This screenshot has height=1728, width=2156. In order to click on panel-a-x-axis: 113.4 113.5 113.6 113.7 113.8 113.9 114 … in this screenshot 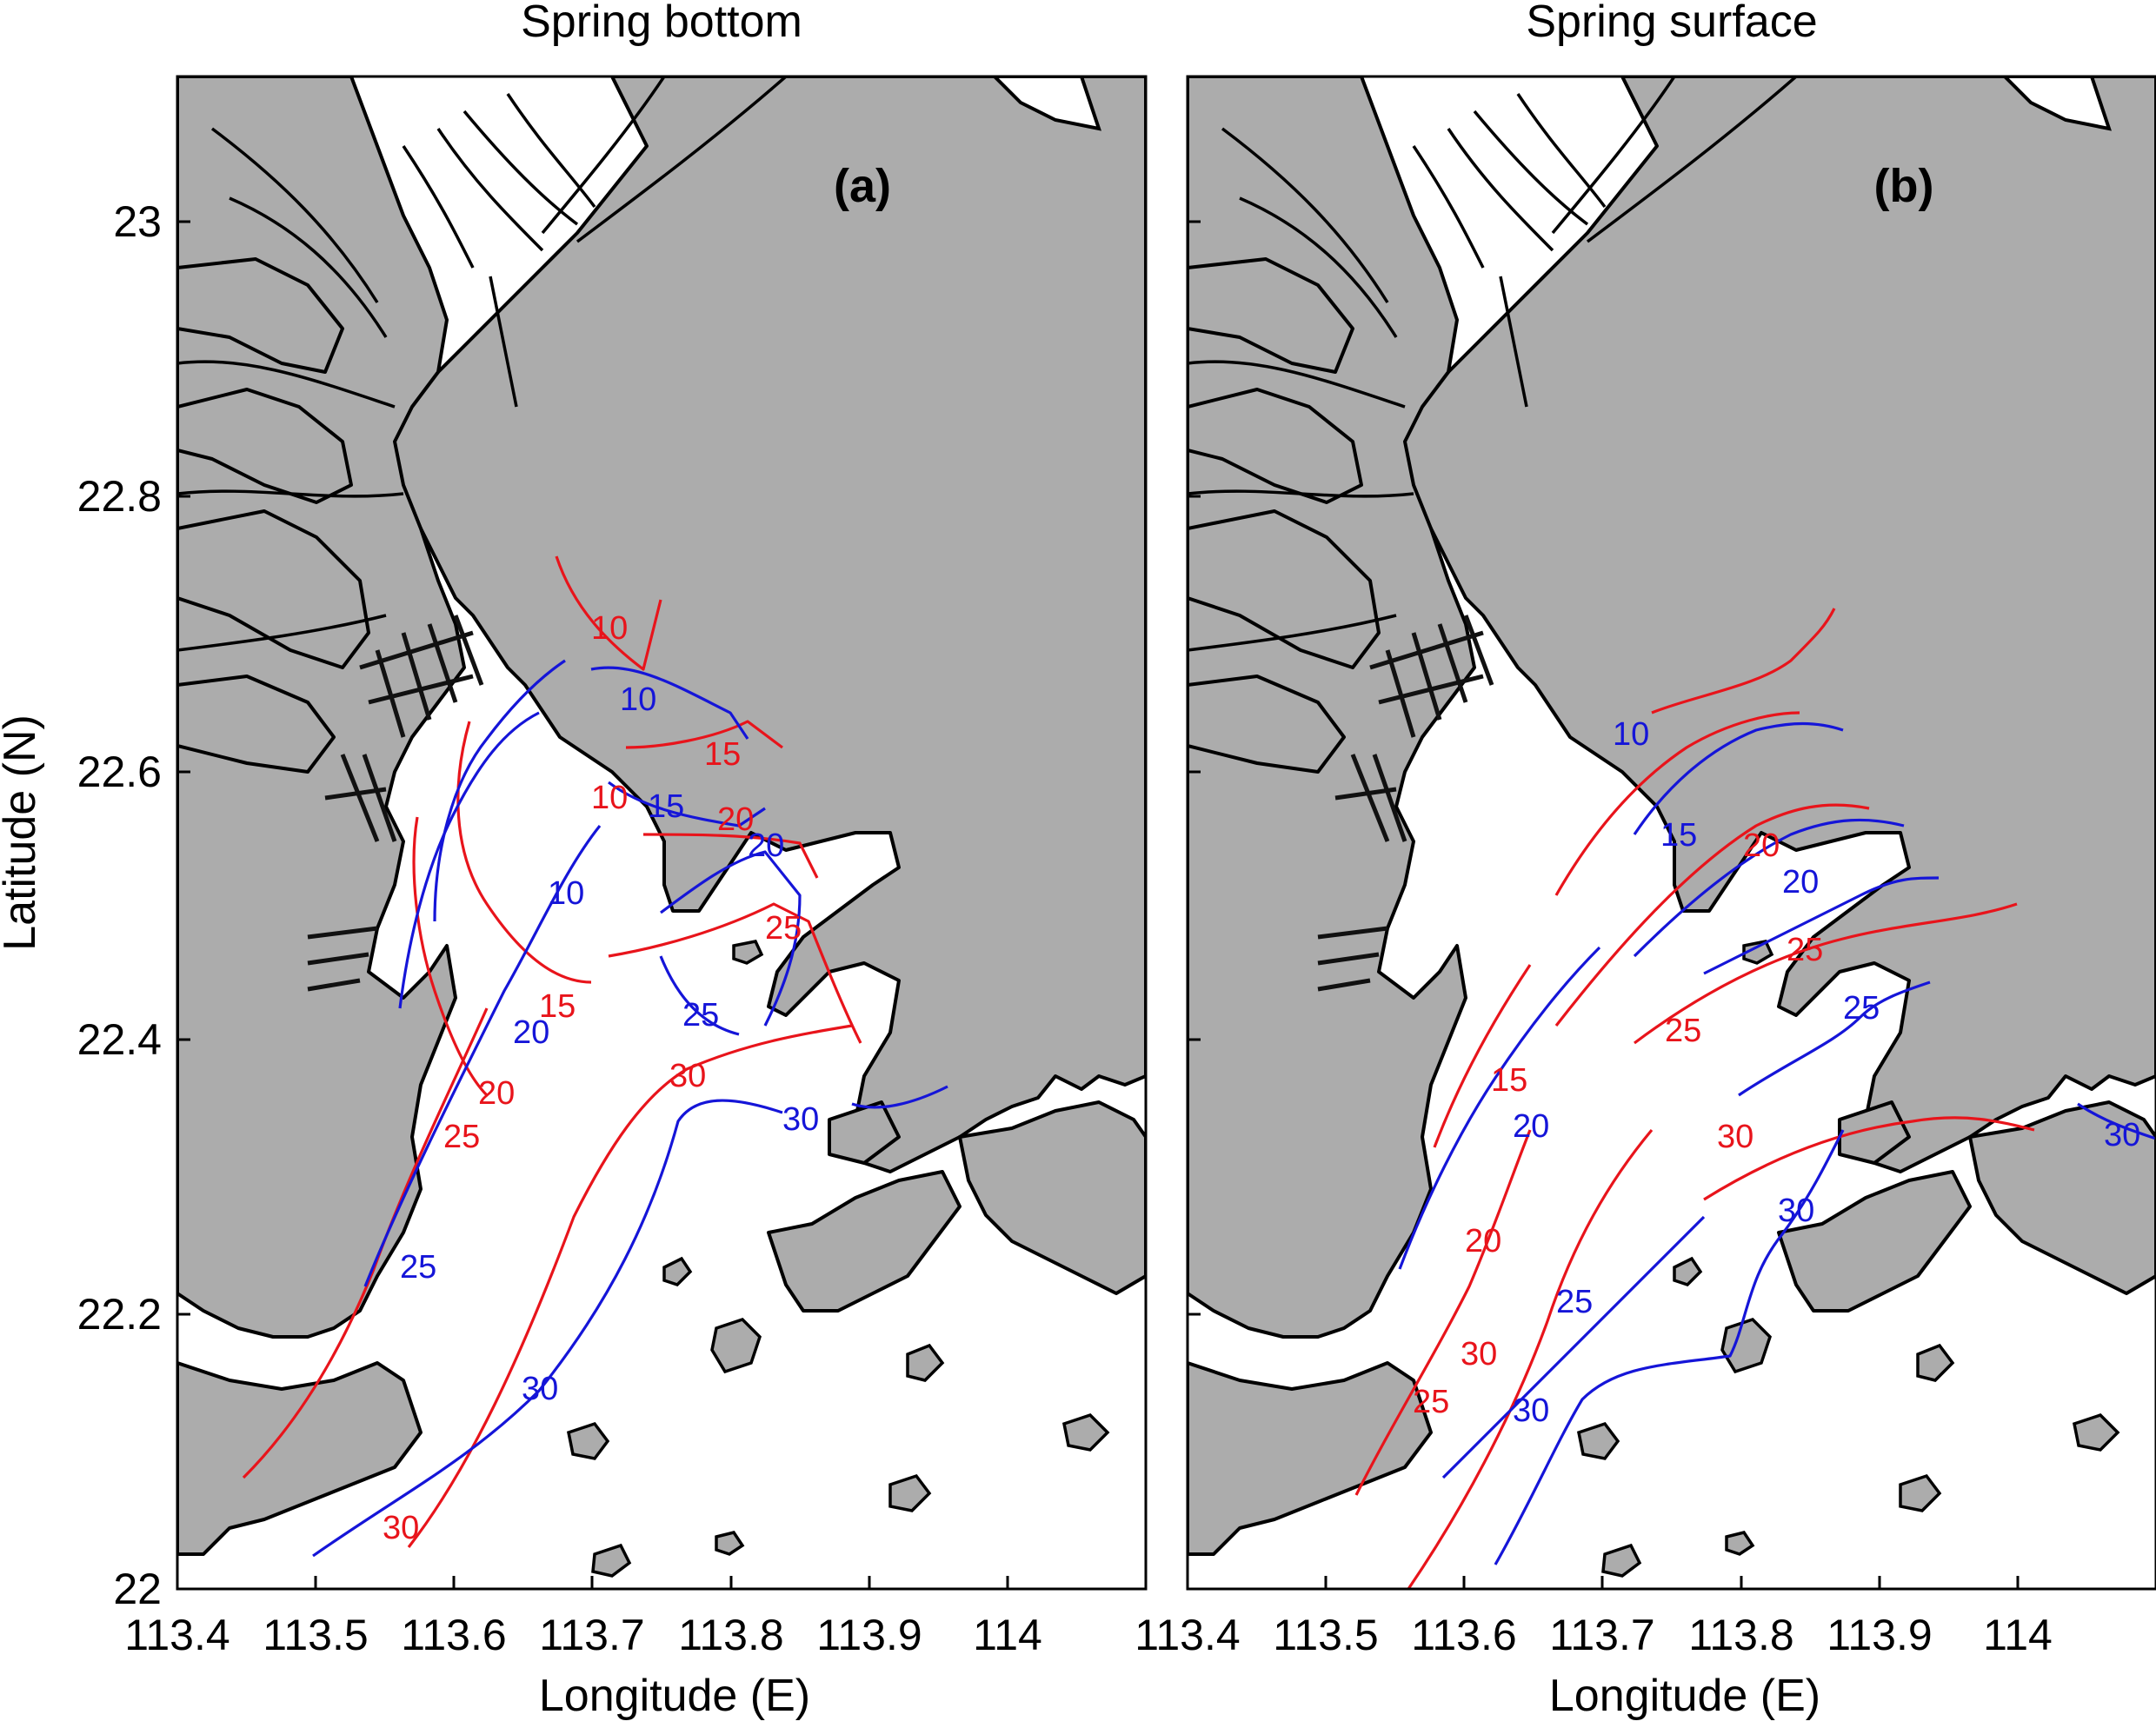, I will do `click(583, 1649)`.